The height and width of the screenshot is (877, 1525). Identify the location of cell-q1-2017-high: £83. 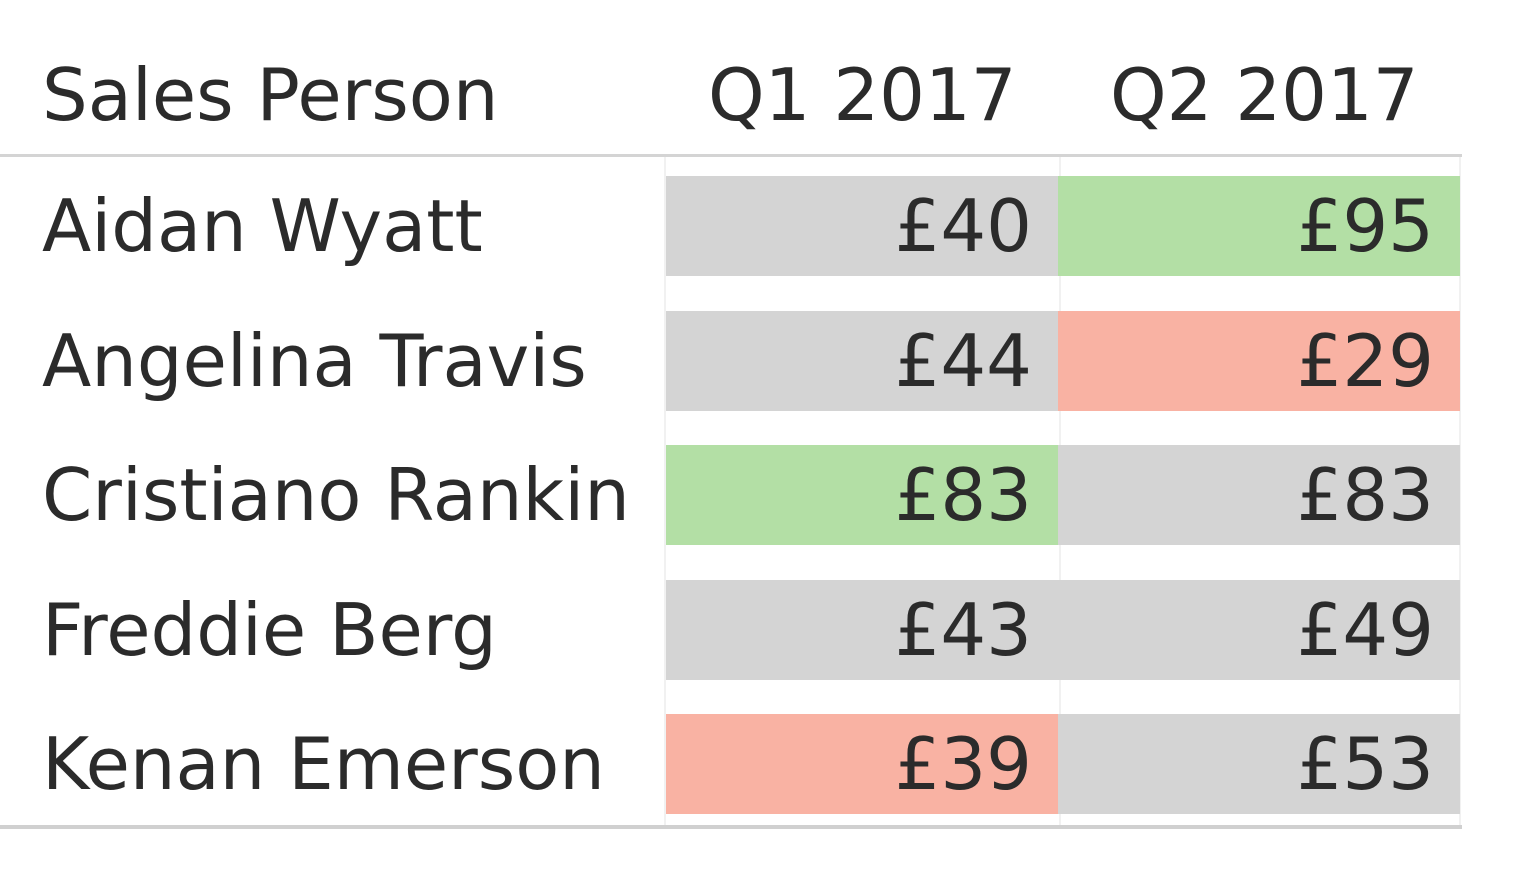
(862, 495).